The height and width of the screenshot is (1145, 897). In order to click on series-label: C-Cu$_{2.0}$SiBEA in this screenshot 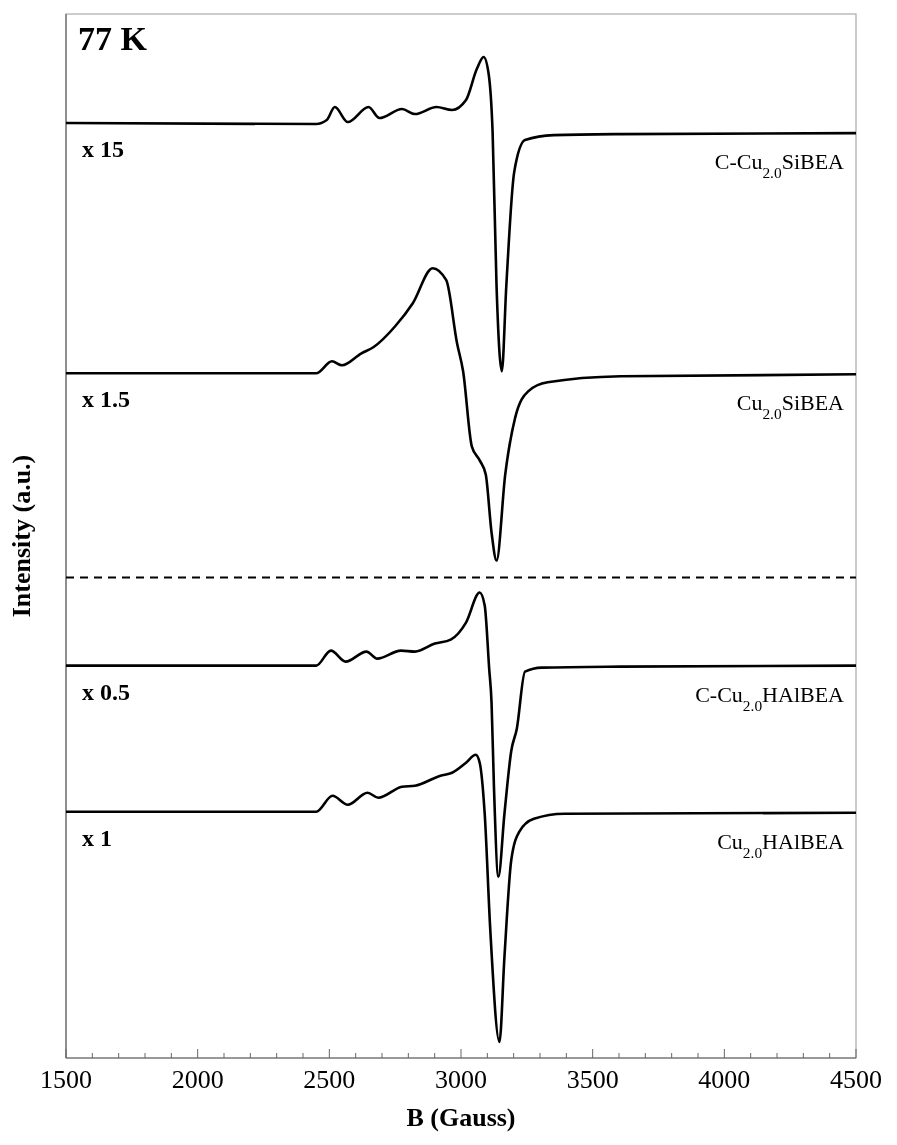, I will do `click(779, 165)`.